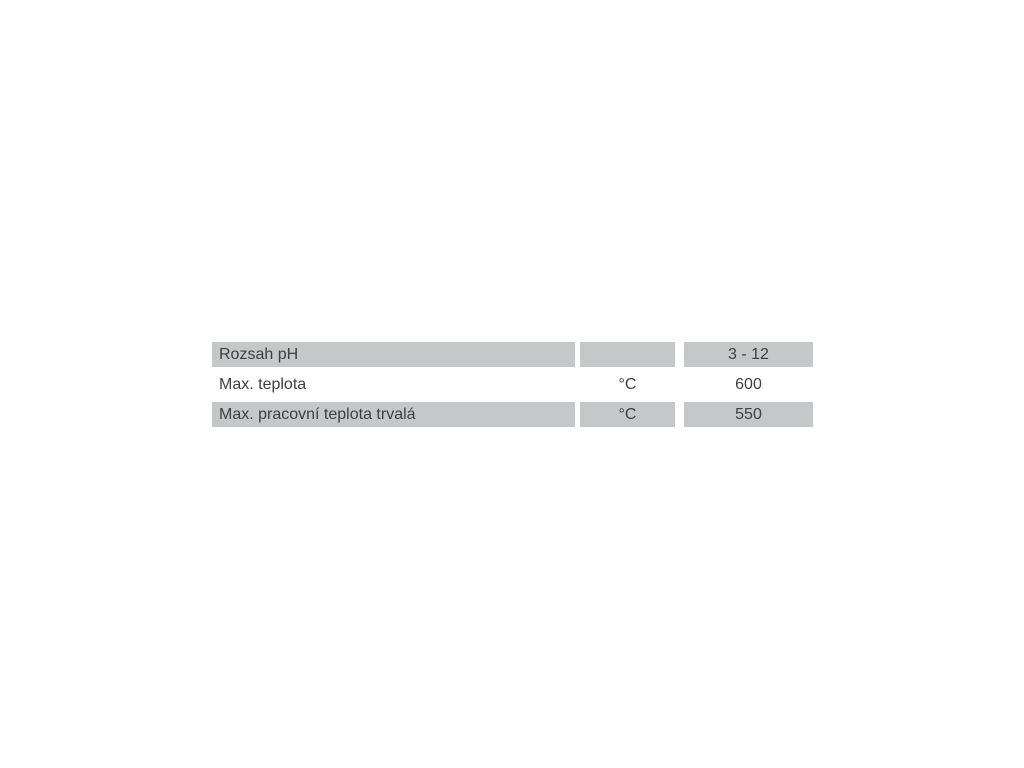 The height and width of the screenshot is (768, 1024). What do you see at coordinates (393, 414) in the screenshot?
I see `spec-label: Max. pracovní teplota trvalá` at bounding box center [393, 414].